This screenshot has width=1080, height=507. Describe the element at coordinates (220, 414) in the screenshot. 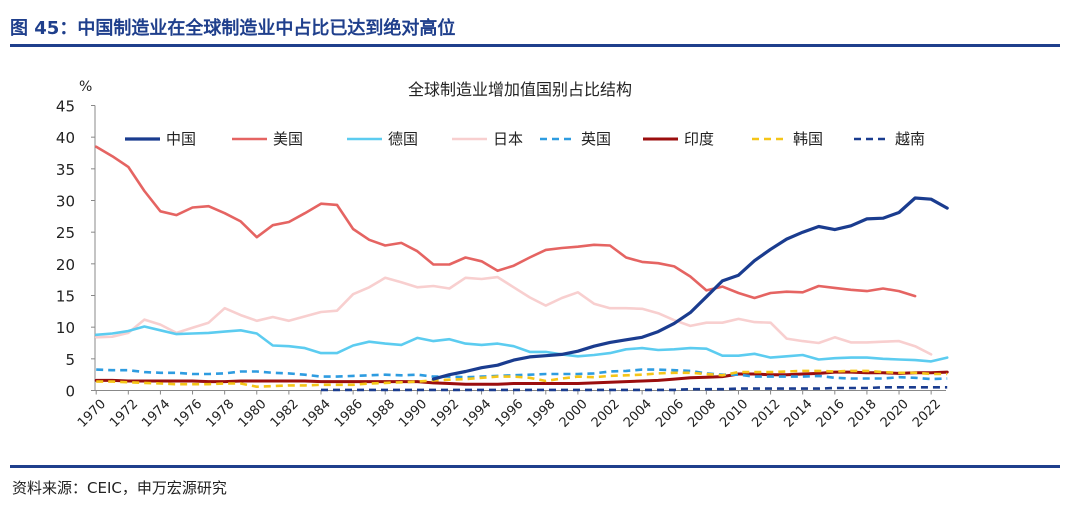

I see `x-tick-label: 1978` at that location.